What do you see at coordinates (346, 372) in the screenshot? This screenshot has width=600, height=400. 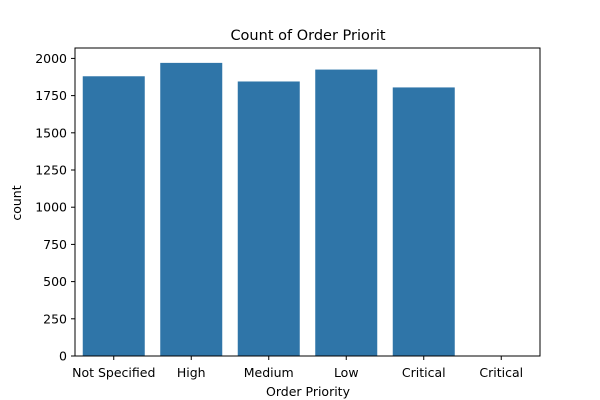 I see `x-tick-label: Low` at bounding box center [346, 372].